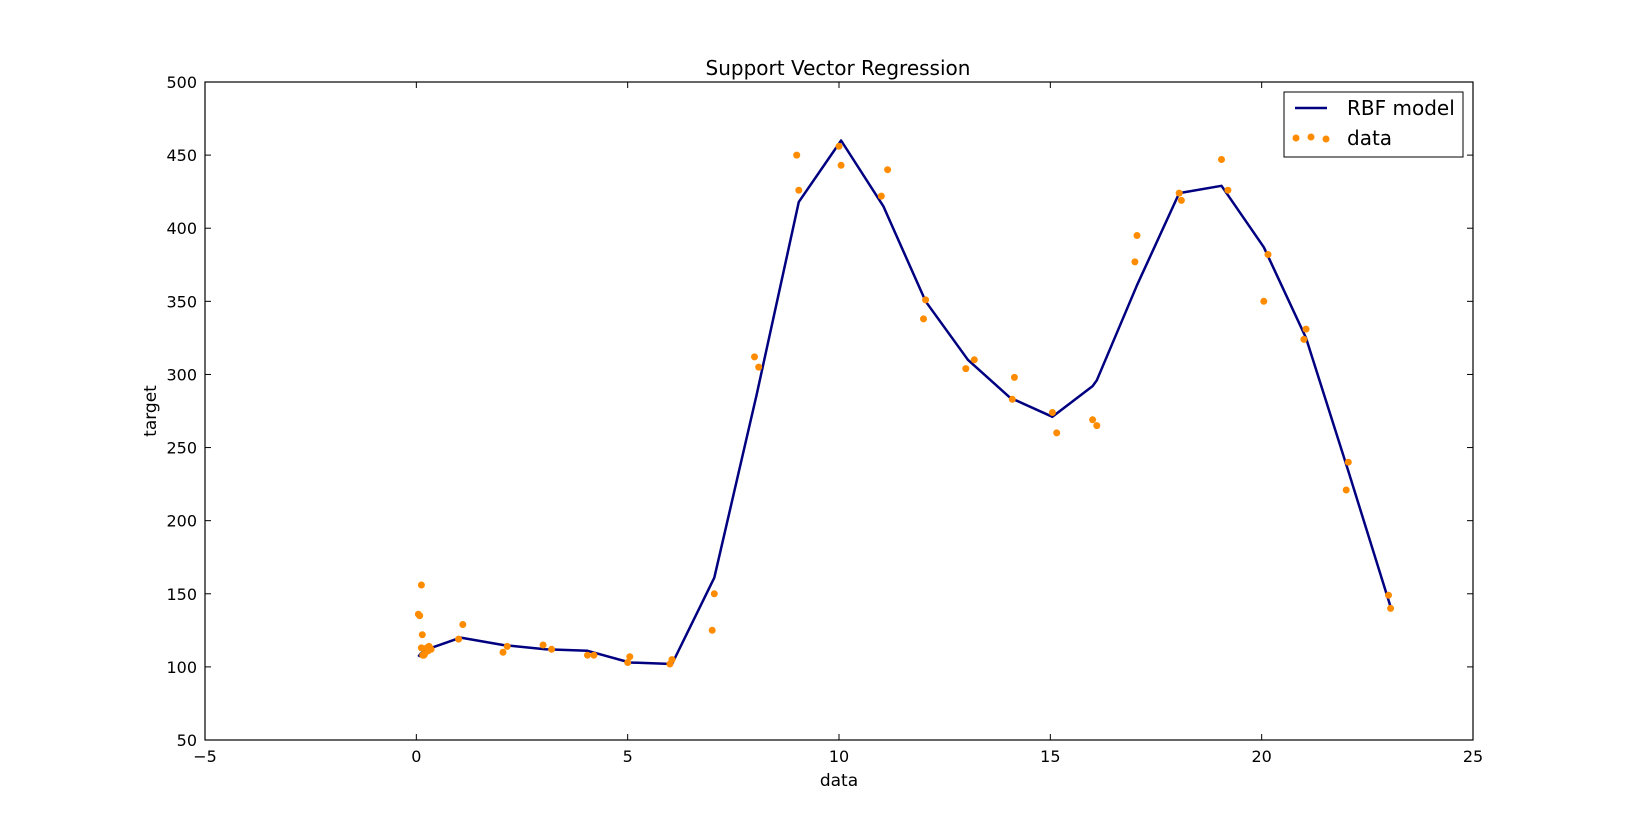 The width and height of the screenshot is (1625, 818). What do you see at coordinates (205, 756) in the screenshot?
I see `x-tick-label: −5` at bounding box center [205, 756].